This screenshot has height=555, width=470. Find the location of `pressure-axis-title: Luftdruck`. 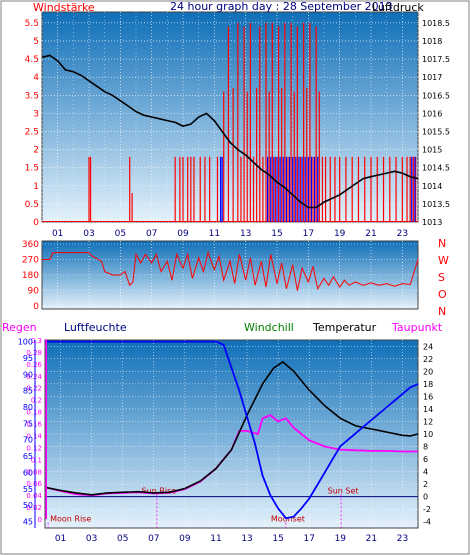

pressure-axis-title: Luftdruck is located at coordinates (398, 7).